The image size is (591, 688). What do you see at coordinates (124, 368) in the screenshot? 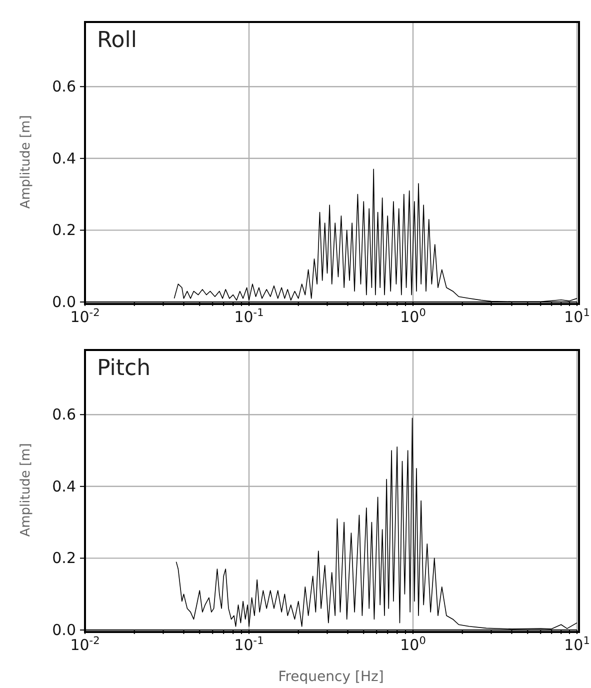
I see `chart-title: Pitch` at bounding box center [124, 368].